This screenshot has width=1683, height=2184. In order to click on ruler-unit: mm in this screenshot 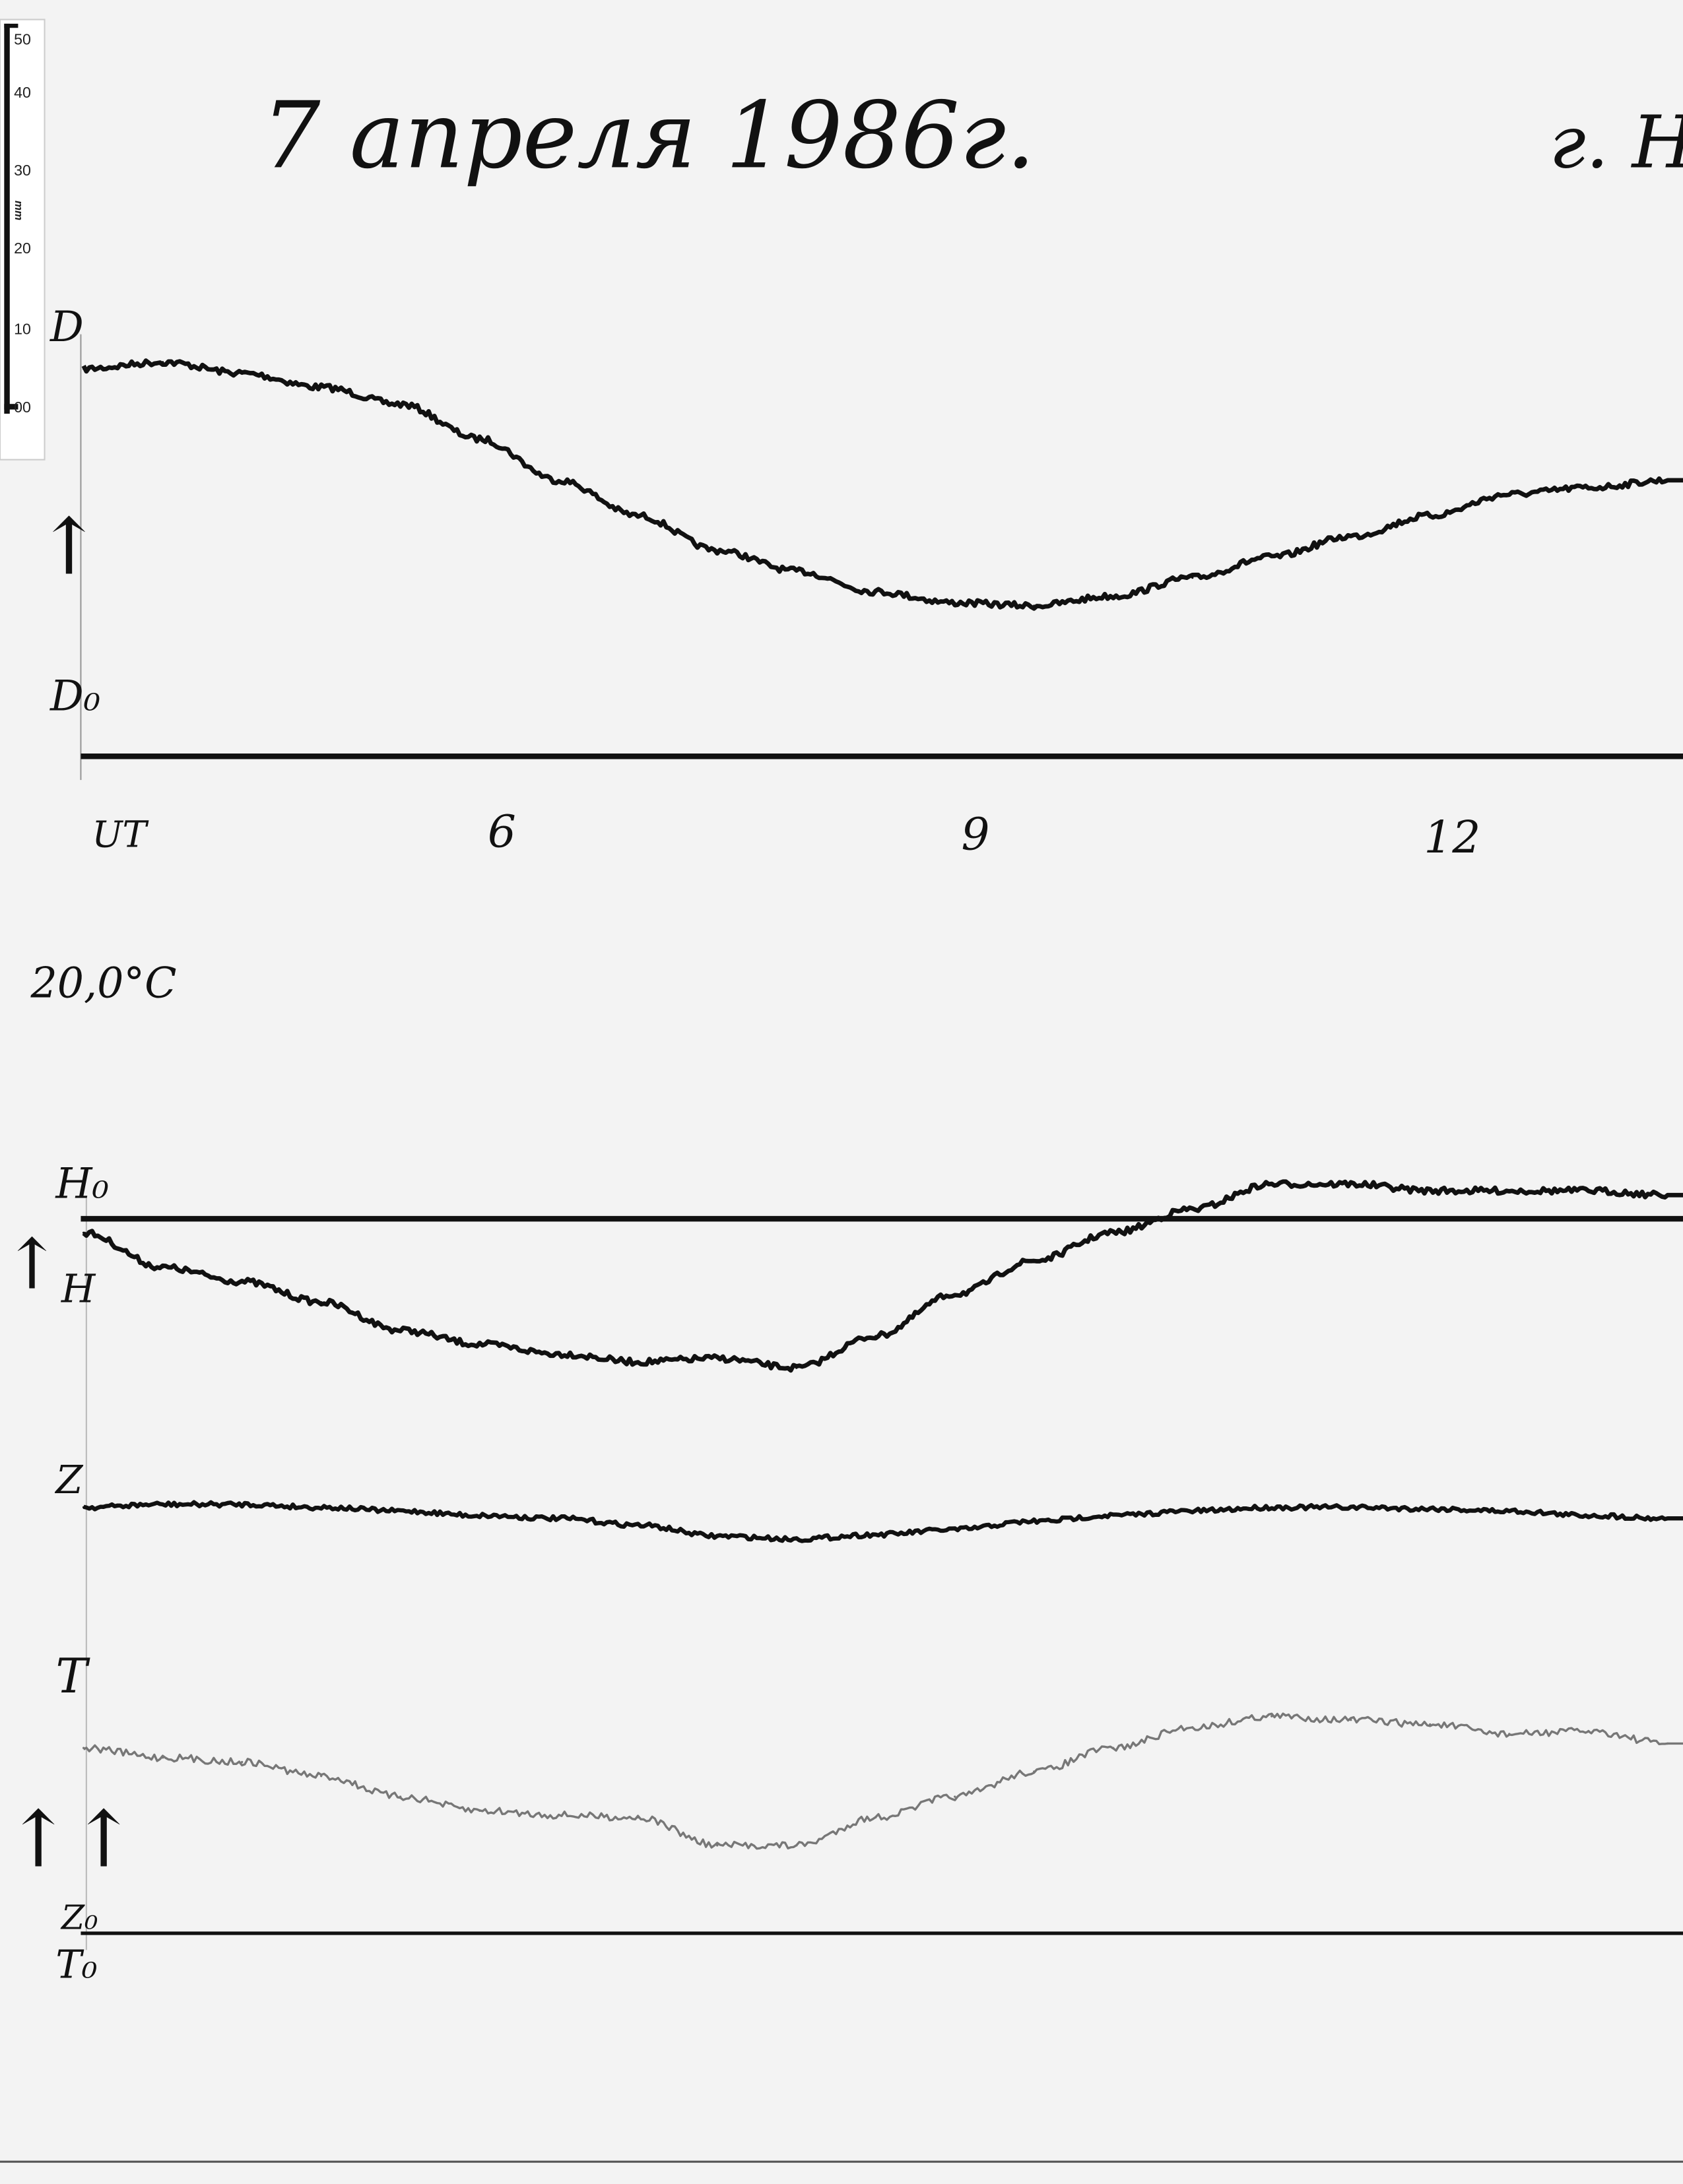, I will do `click(19, 210)`.